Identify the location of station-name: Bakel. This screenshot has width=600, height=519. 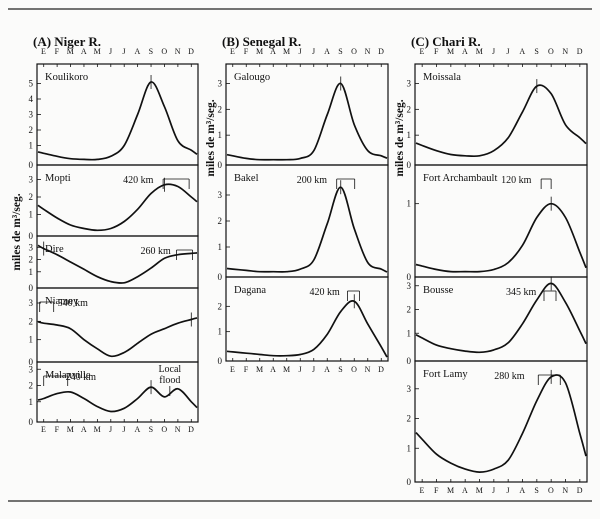
(246, 178).